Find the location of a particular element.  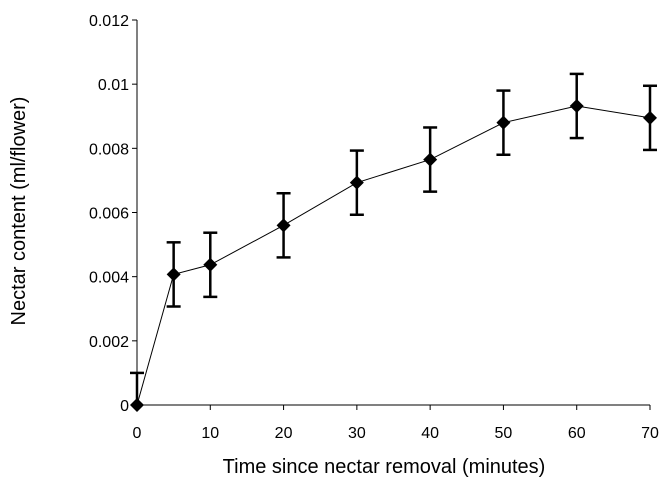

y-tick-label: 0.006 is located at coordinates (109, 214).